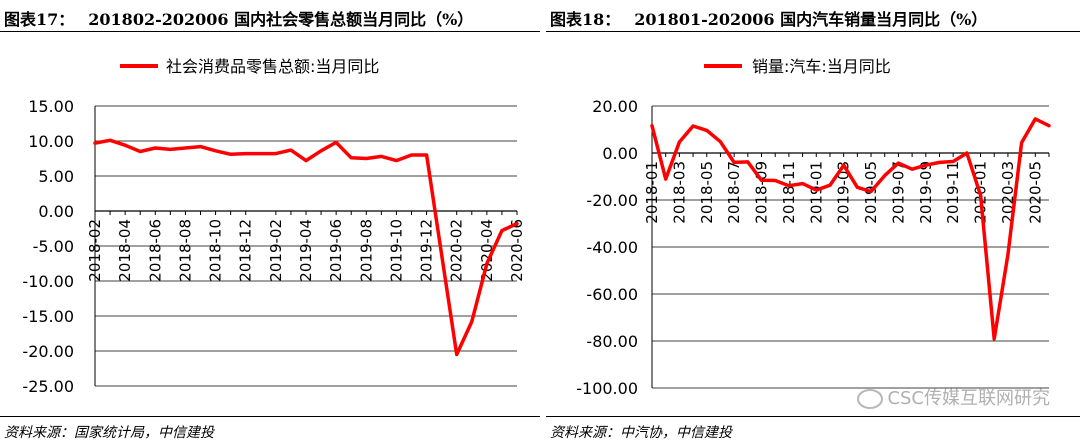 This screenshot has height=446, width=1080. I want to click on x-tick-label: 2019-09, so click(926, 192).